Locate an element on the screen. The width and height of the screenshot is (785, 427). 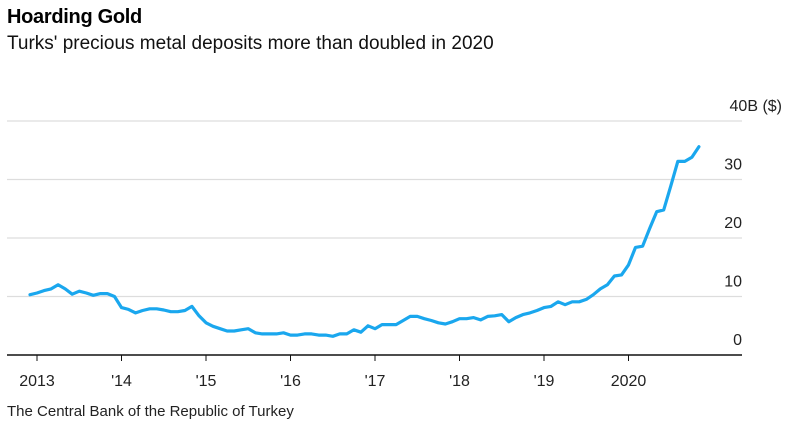
x-tick-label: '19 is located at coordinates (544, 381).